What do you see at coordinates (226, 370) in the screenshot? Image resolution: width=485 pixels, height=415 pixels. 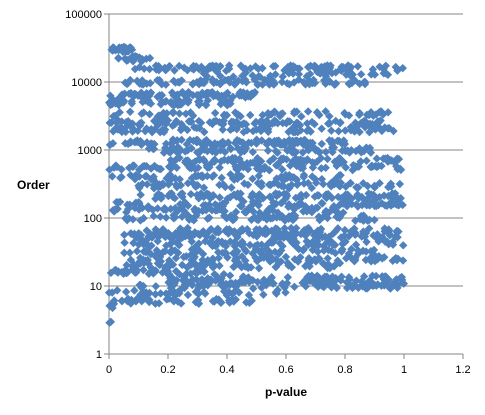 I see `x-tick-label: 0.4` at bounding box center [226, 370].